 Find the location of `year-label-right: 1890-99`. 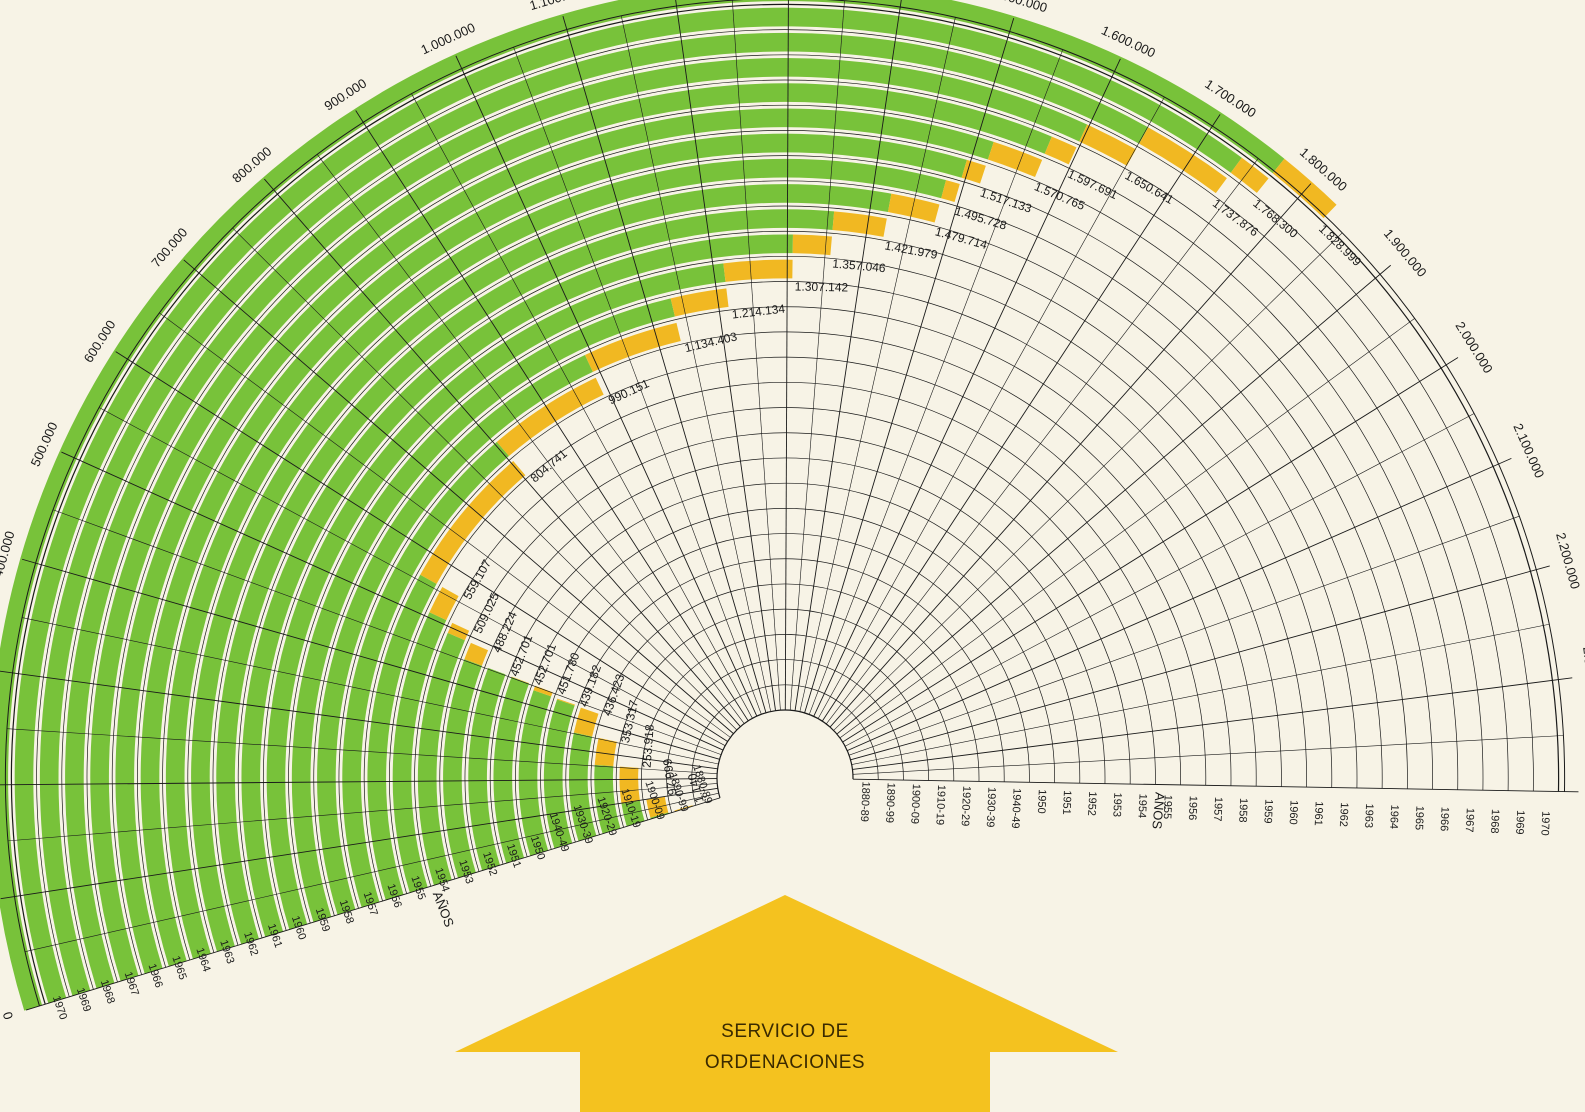

year-label-right: 1890-99 is located at coordinates (890, 802).